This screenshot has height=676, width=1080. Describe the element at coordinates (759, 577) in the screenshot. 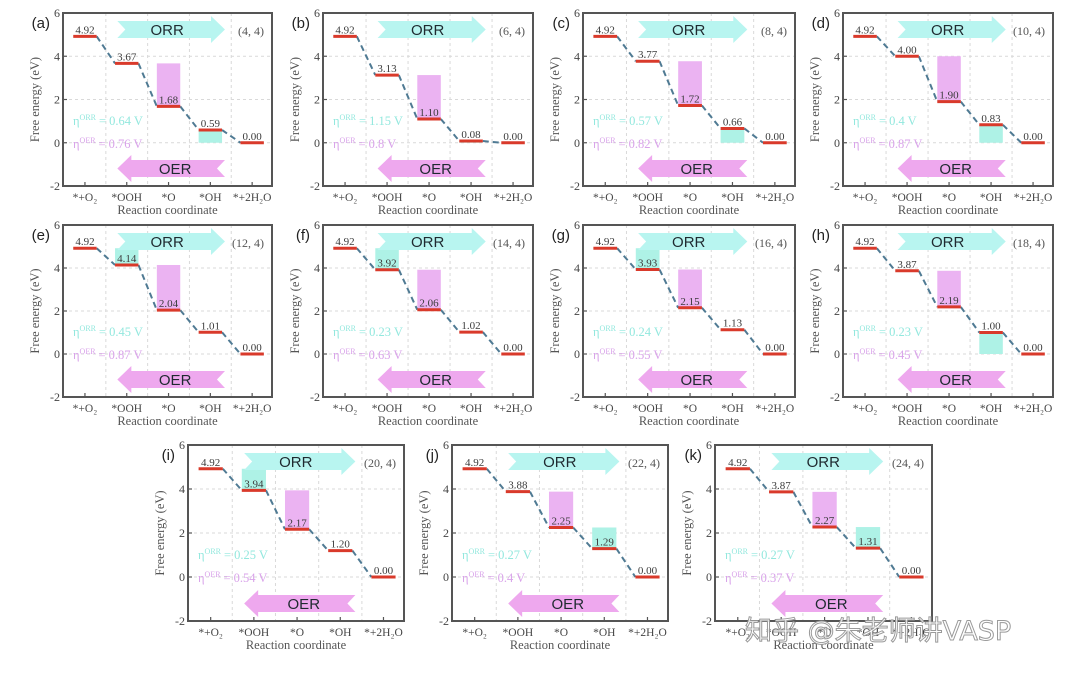

I see `oer-overpotential-label: ηOER = 0.37 V` at that location.